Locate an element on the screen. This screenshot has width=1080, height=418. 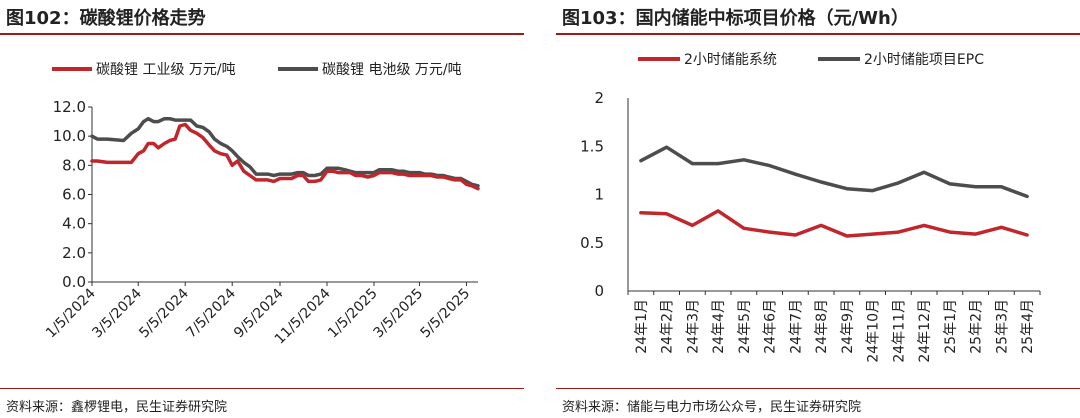
right-title-rule is located at coordinates (818, 34).